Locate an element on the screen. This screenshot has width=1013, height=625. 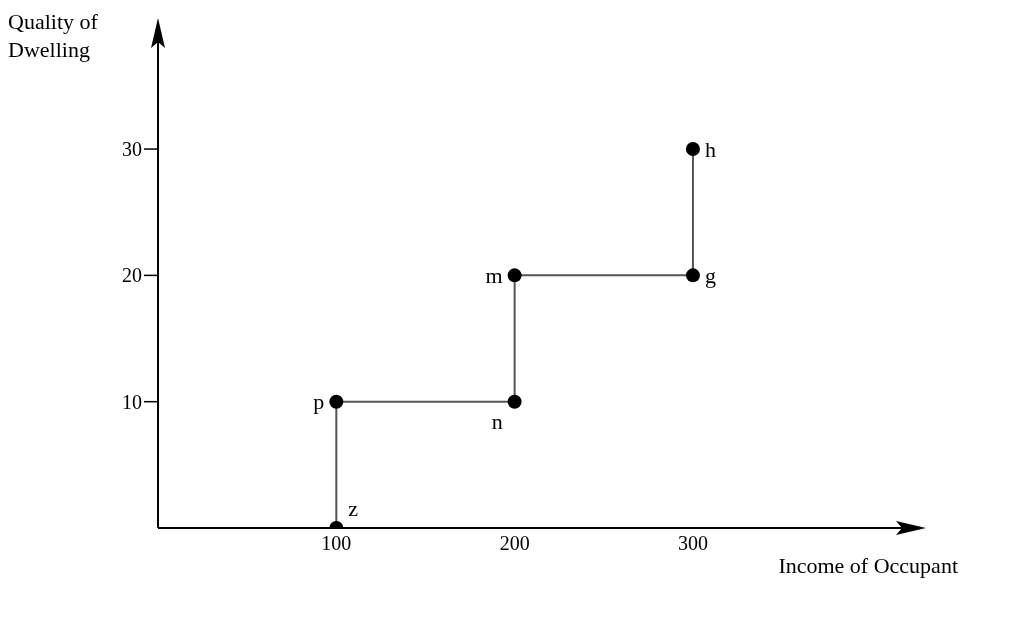
annotation: g is located at coordinates (710, 276).